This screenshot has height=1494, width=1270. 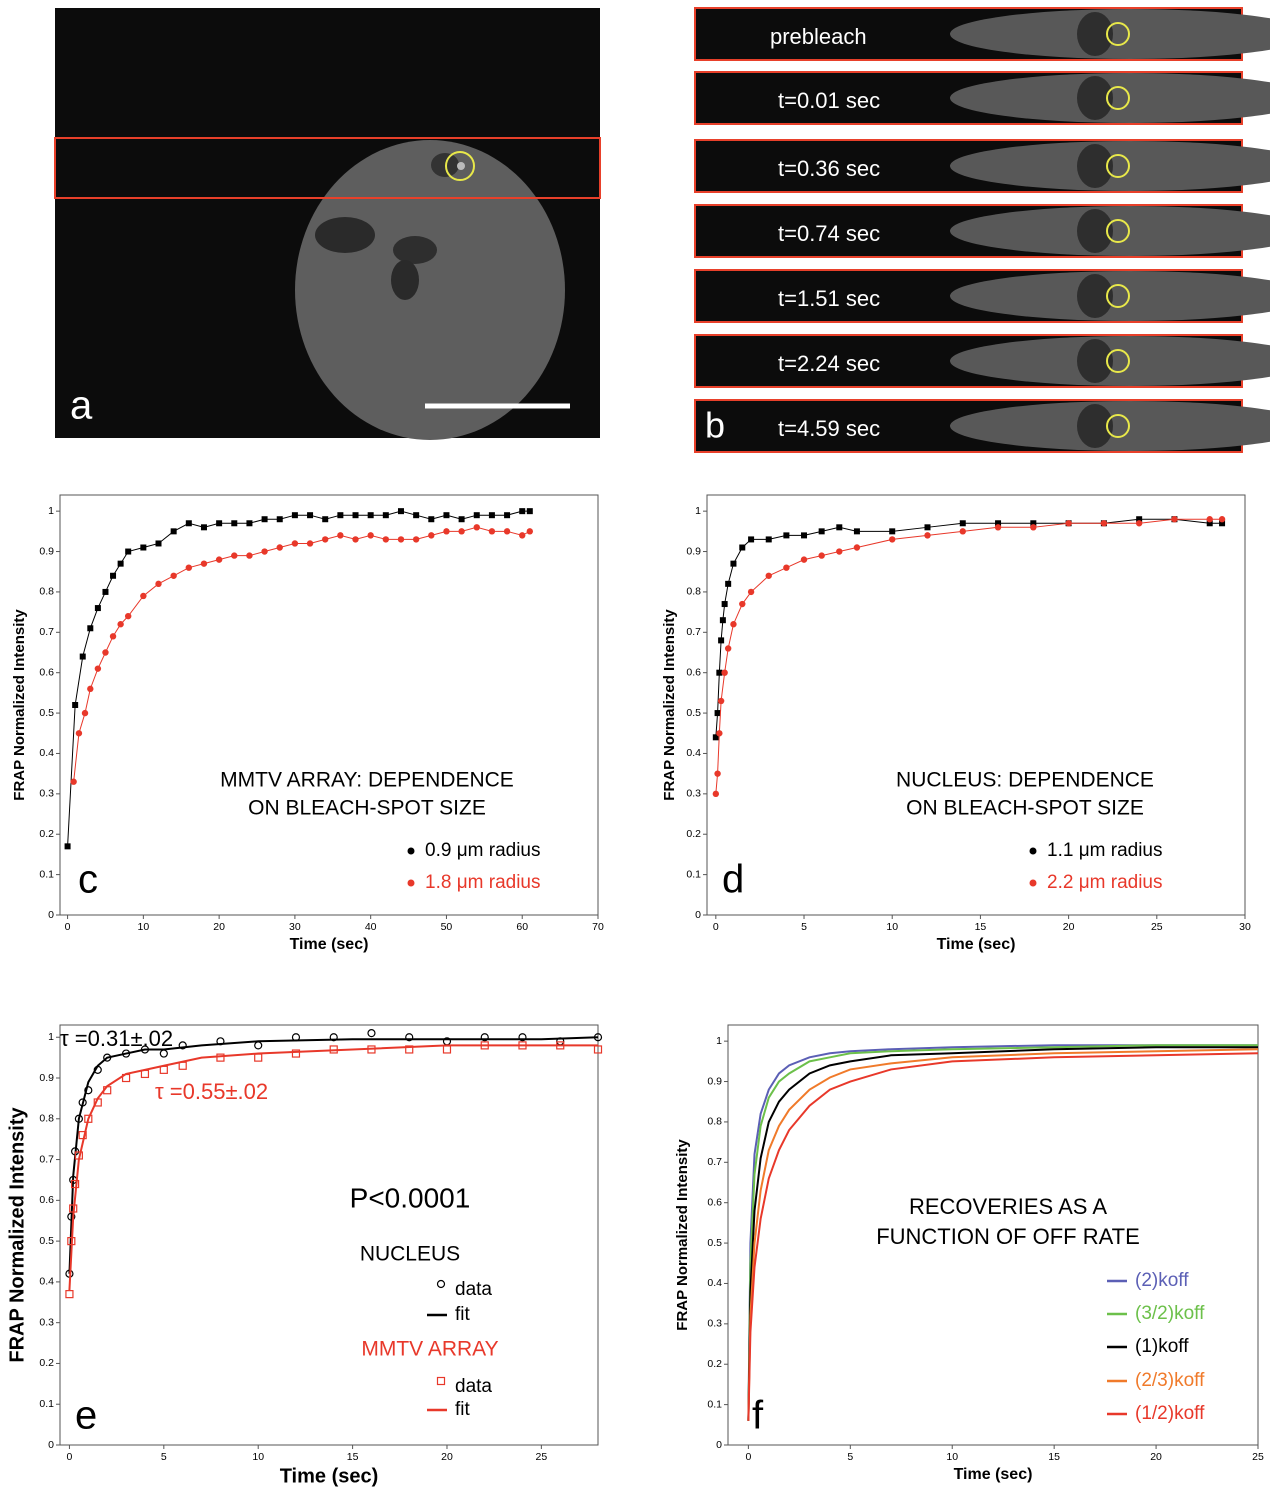 What do you see at coordinates (1008, 1236) in the screenshot?
I see `annotation: FUNCTION OF OFF RATE` at bounding box center [1008, 1236].